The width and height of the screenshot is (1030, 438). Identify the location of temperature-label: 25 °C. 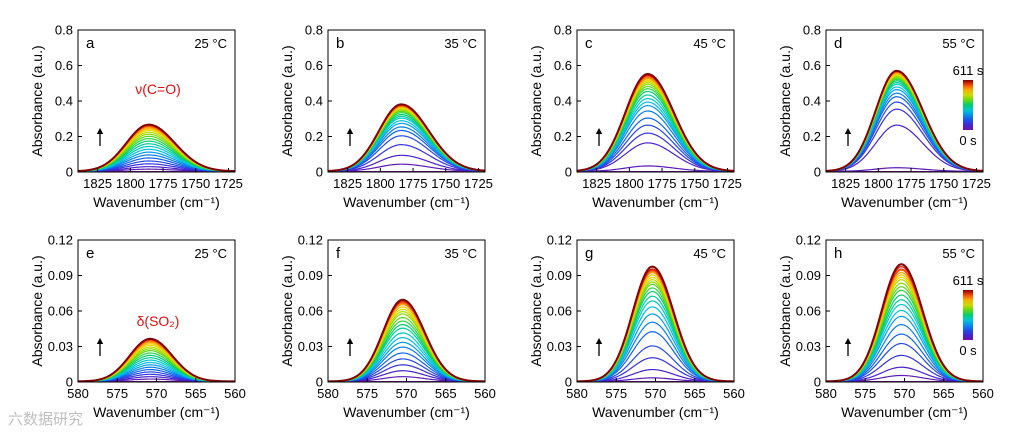
(210, 43).